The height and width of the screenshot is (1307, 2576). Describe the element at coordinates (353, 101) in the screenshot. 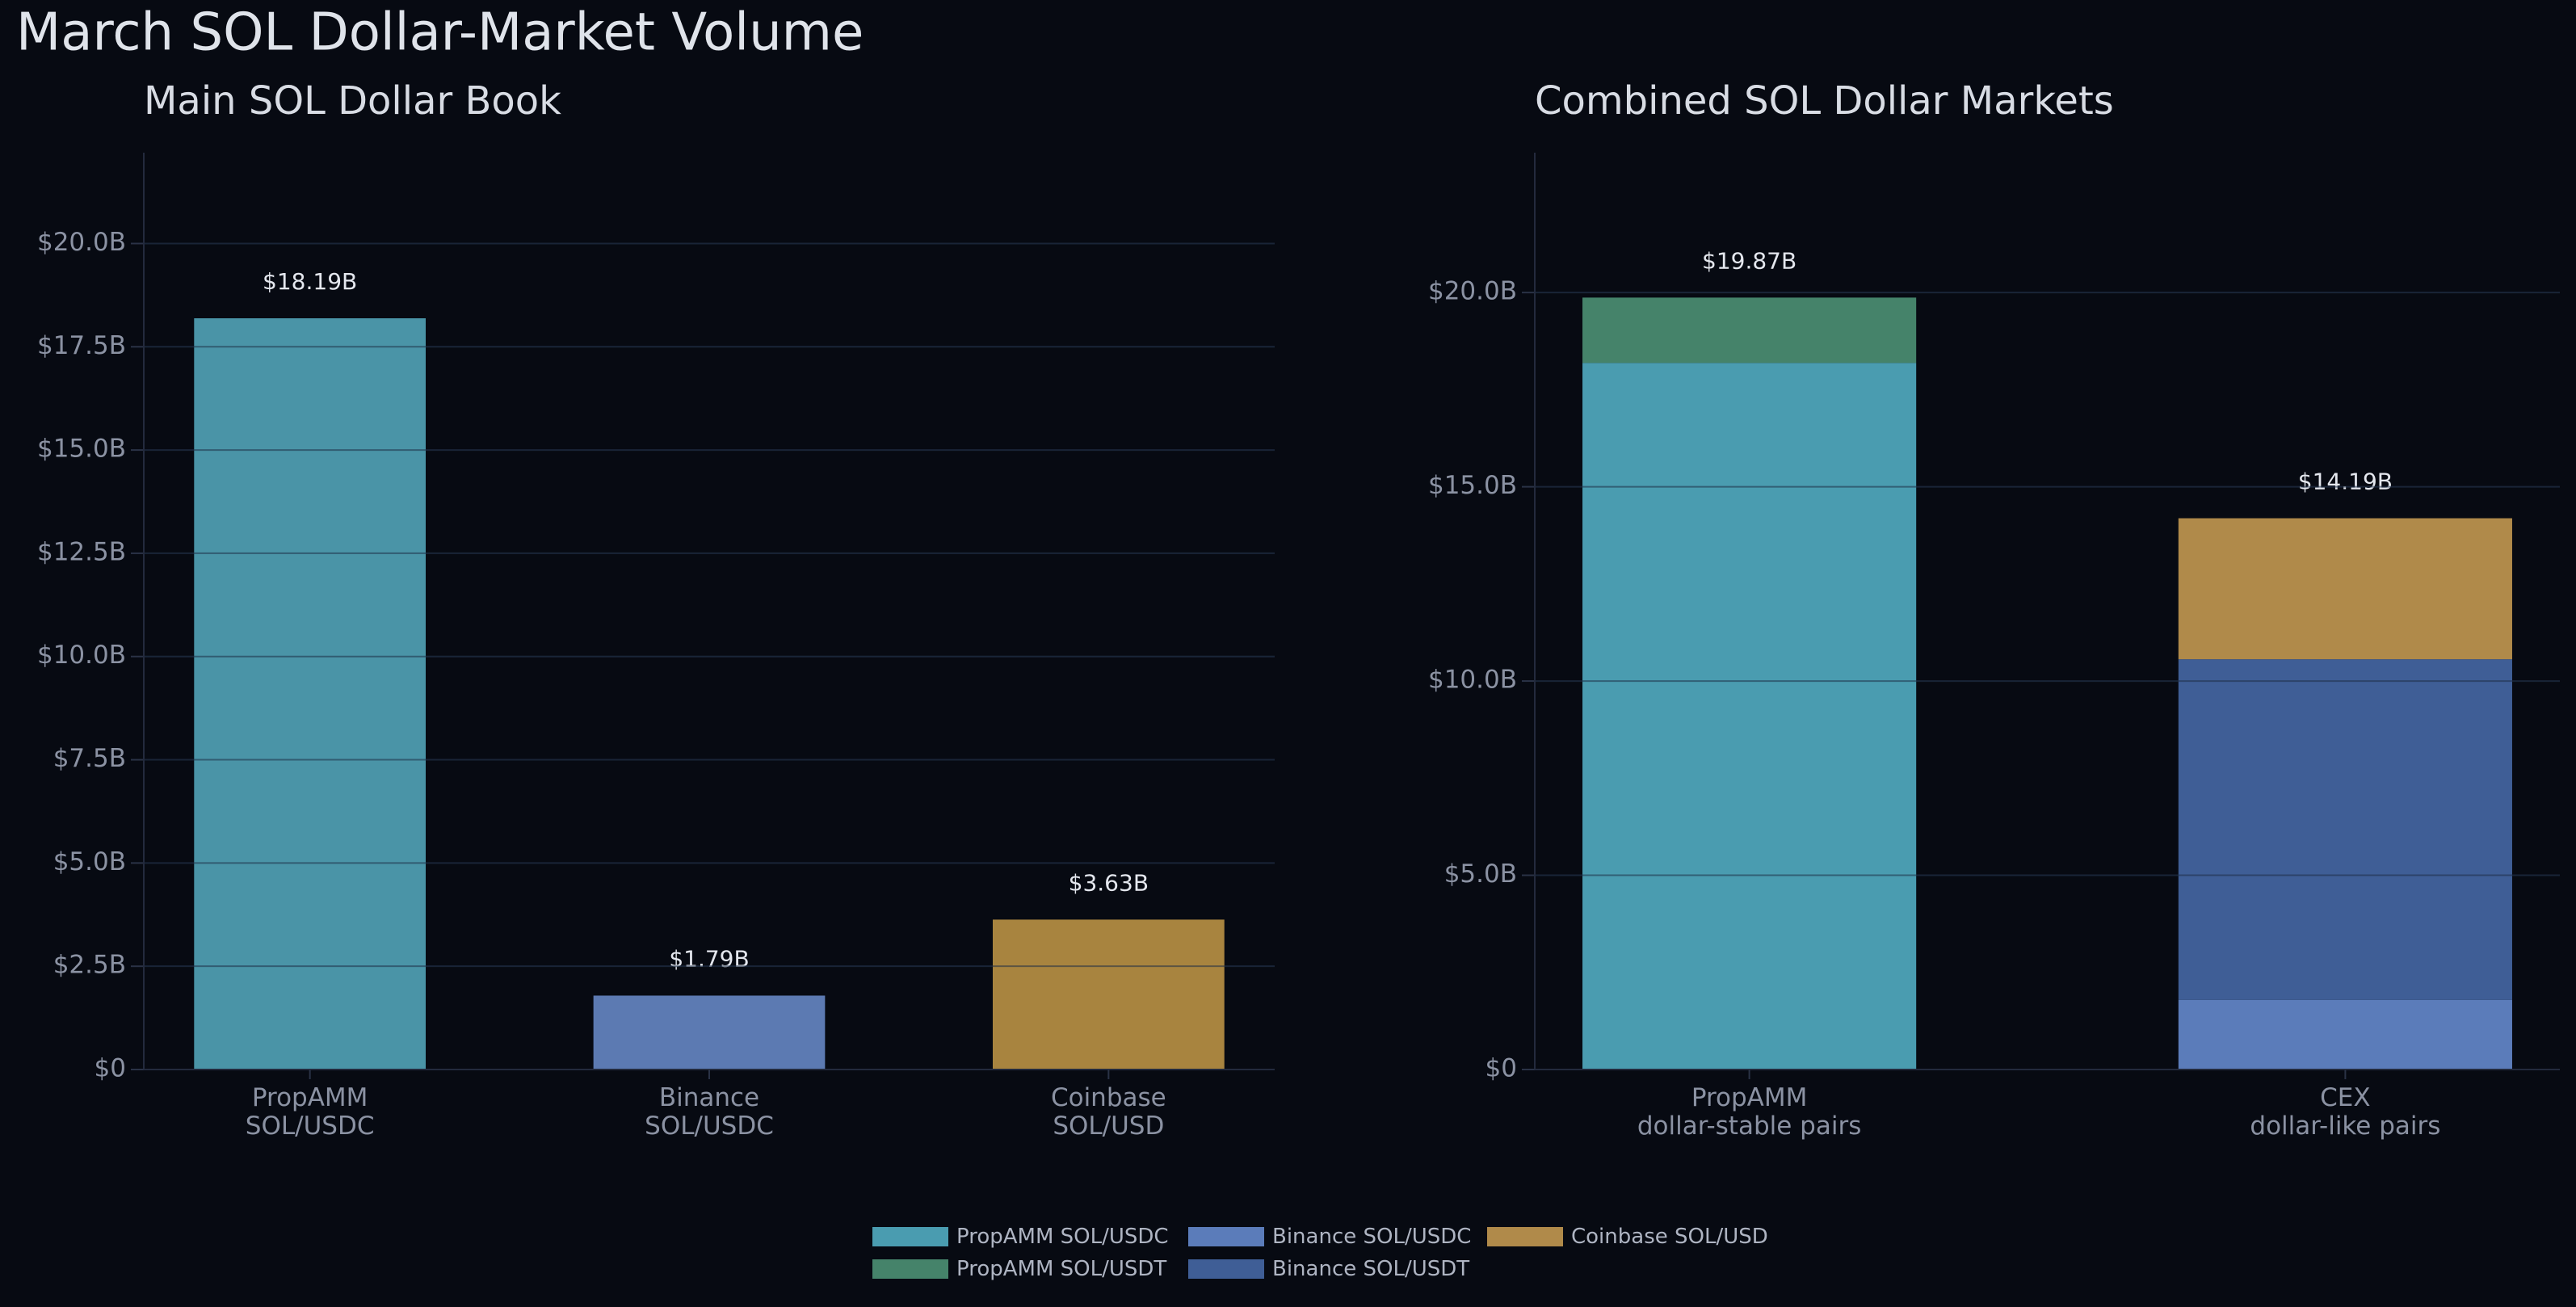

I see `chart-subtitle: Main SOL Dollar Book` at that location.